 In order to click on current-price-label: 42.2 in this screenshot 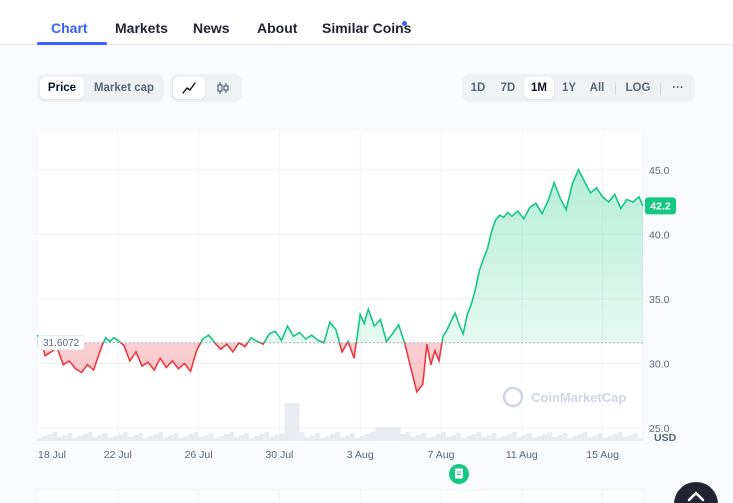, I will do `click(660, 206)`.